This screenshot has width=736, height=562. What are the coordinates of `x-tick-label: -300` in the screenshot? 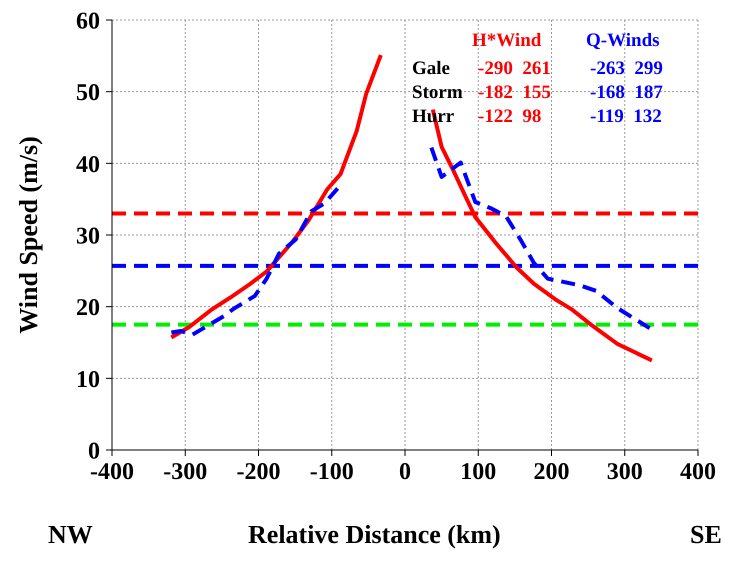 It's located at (185, 472).